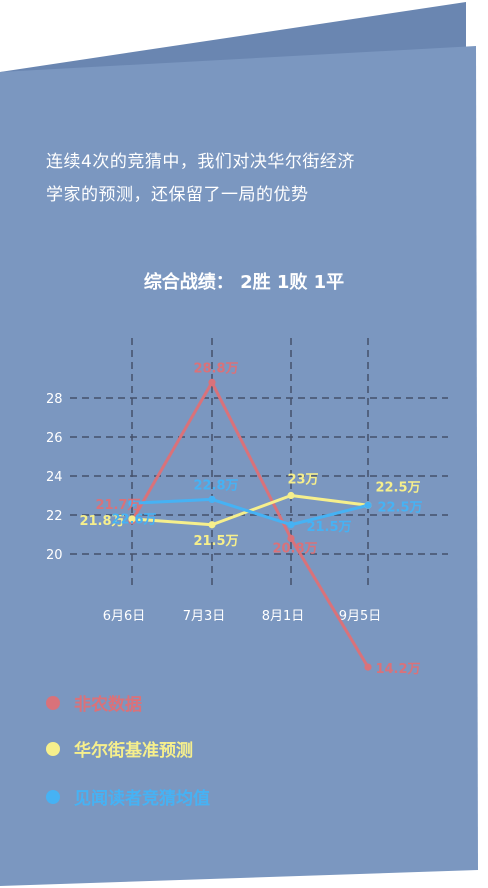  Describe the element at coordinates (256, 179) in the screenshot. I see `intro-text: 连续4次的竞猜中，我们对决华尔街经济 学家的预测，还保留了一局的优势` at that location.